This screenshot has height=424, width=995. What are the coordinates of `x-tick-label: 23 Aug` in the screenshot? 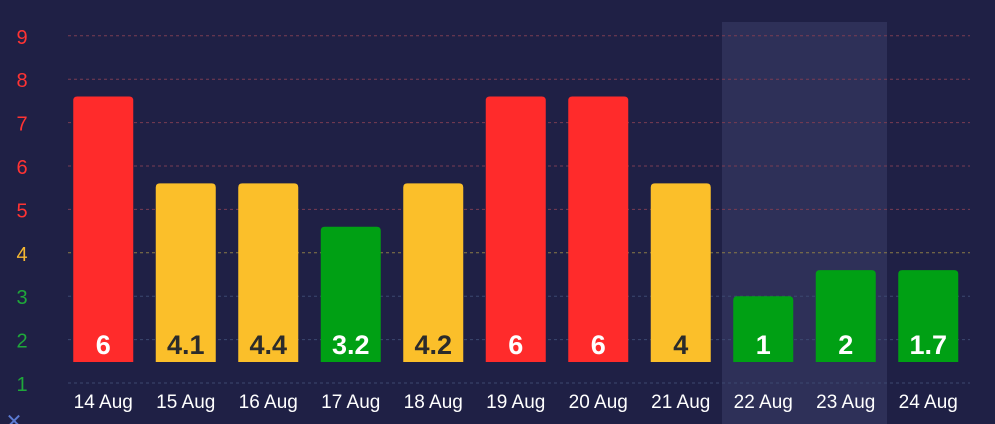 It's located at (845, 402).